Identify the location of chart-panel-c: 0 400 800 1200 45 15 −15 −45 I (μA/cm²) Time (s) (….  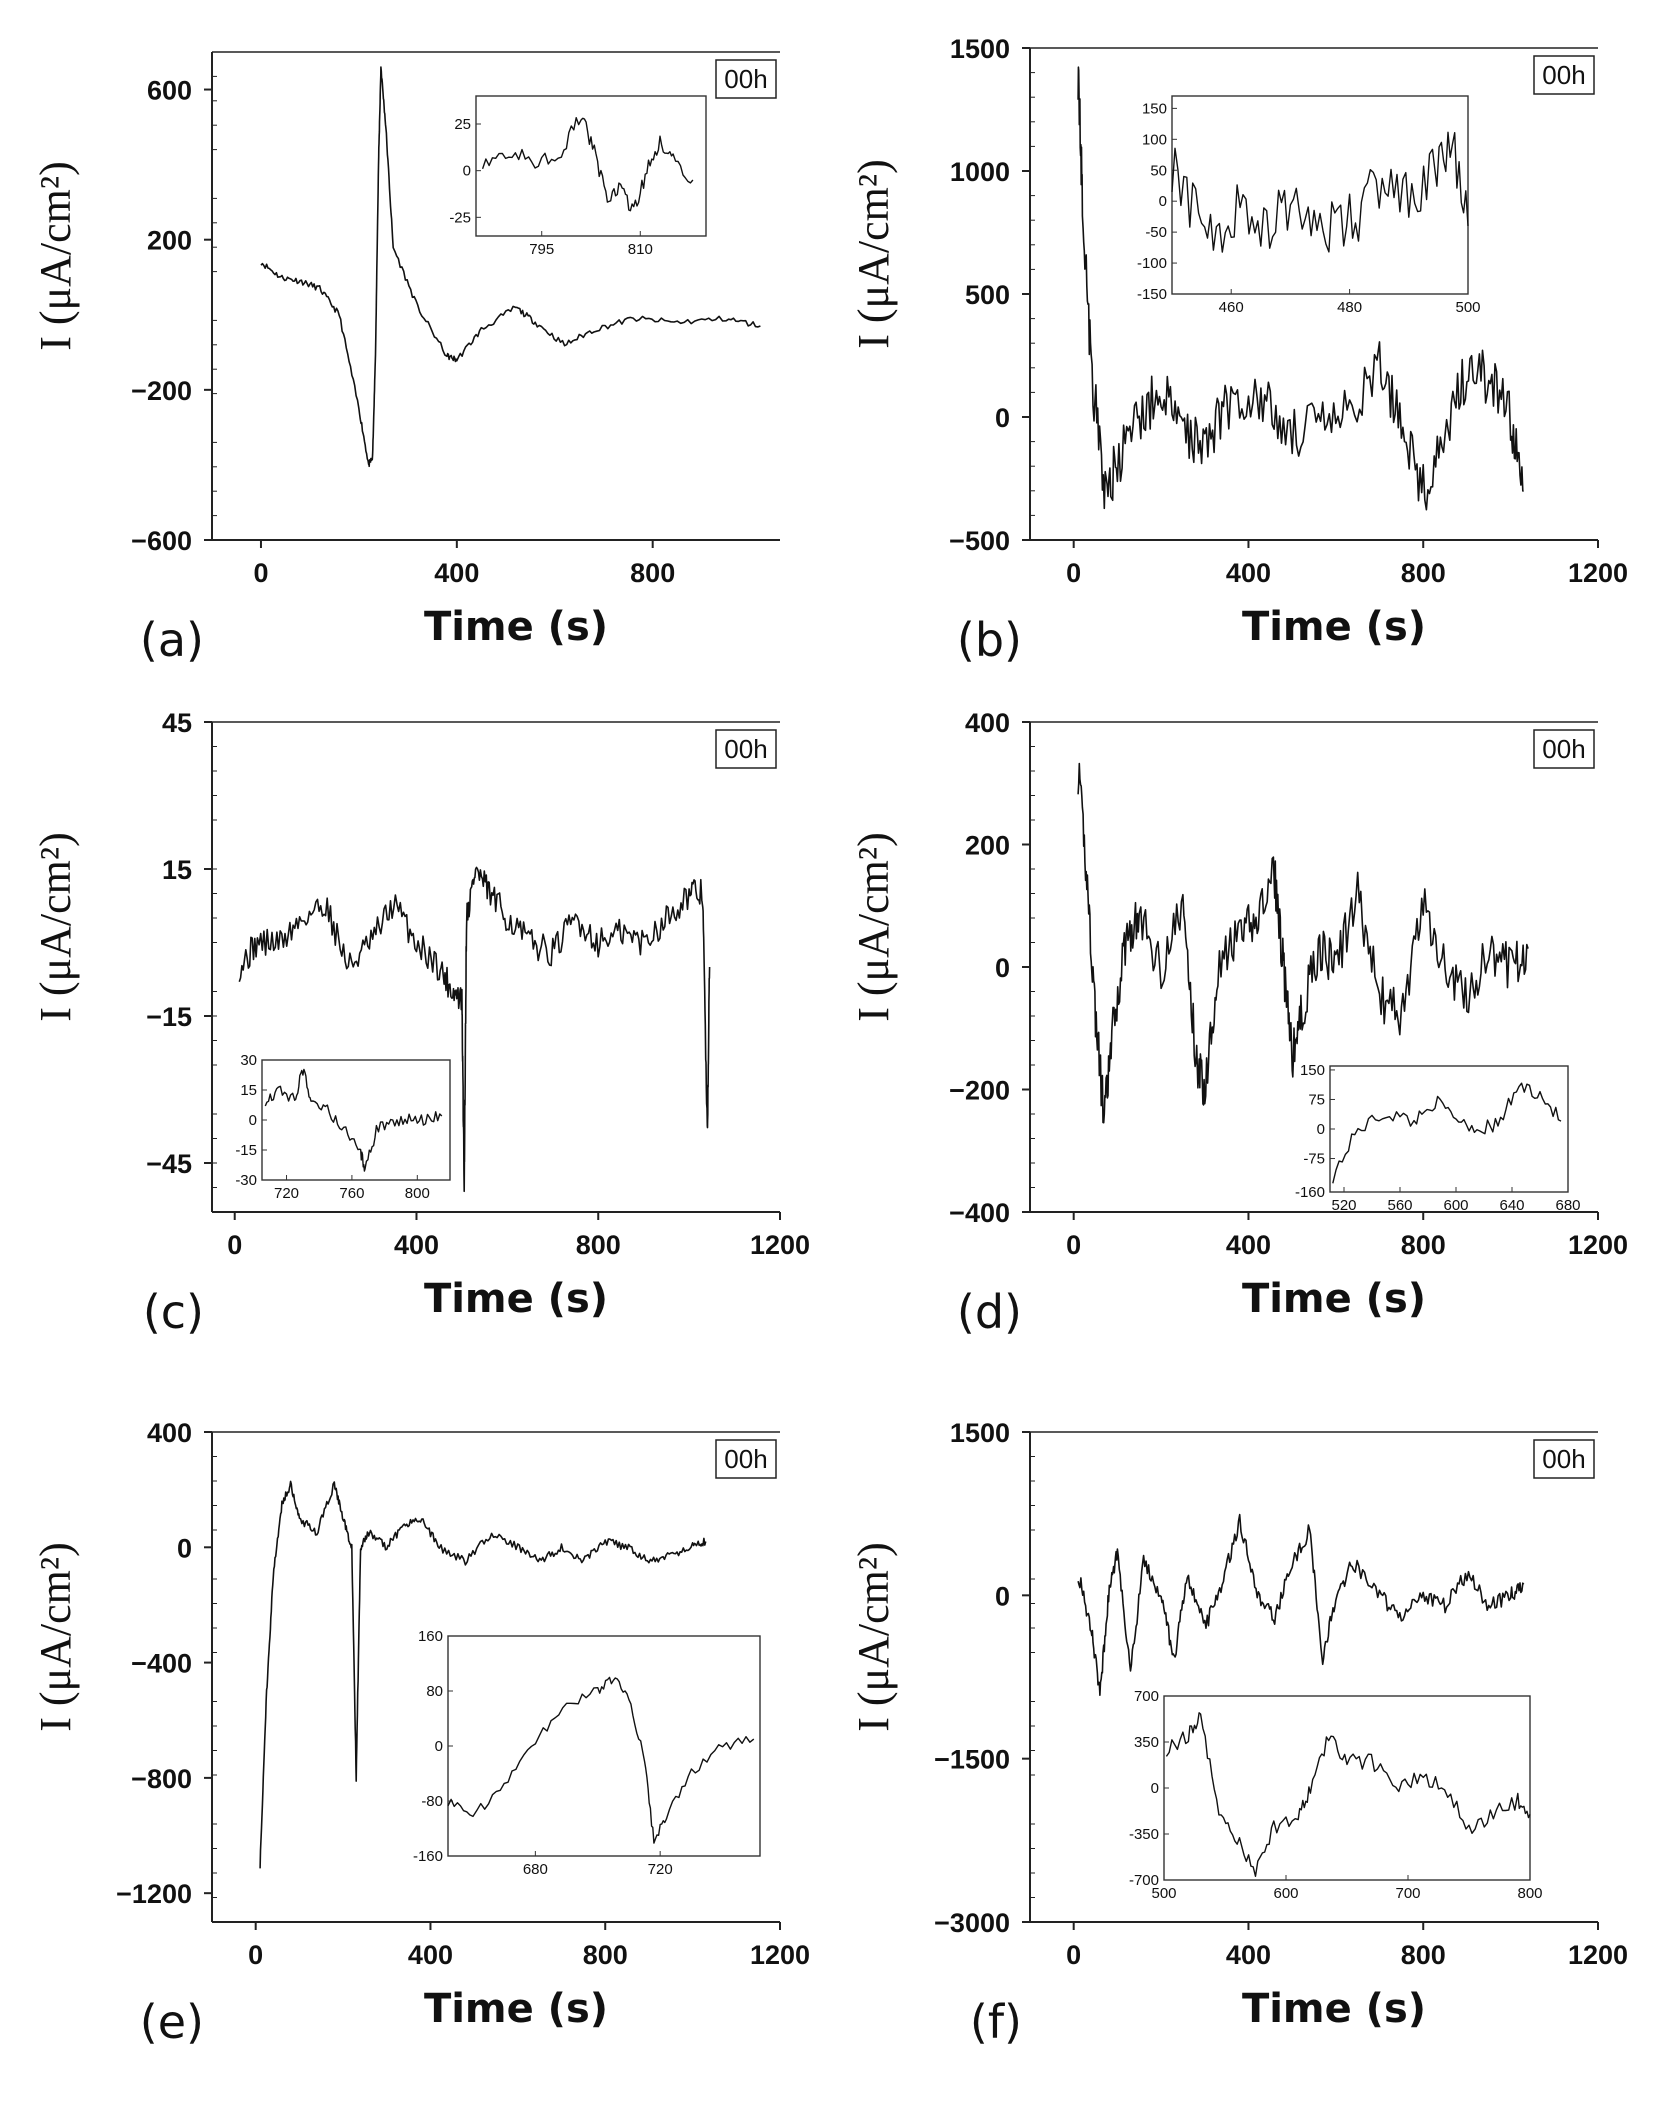
(420, 1023).